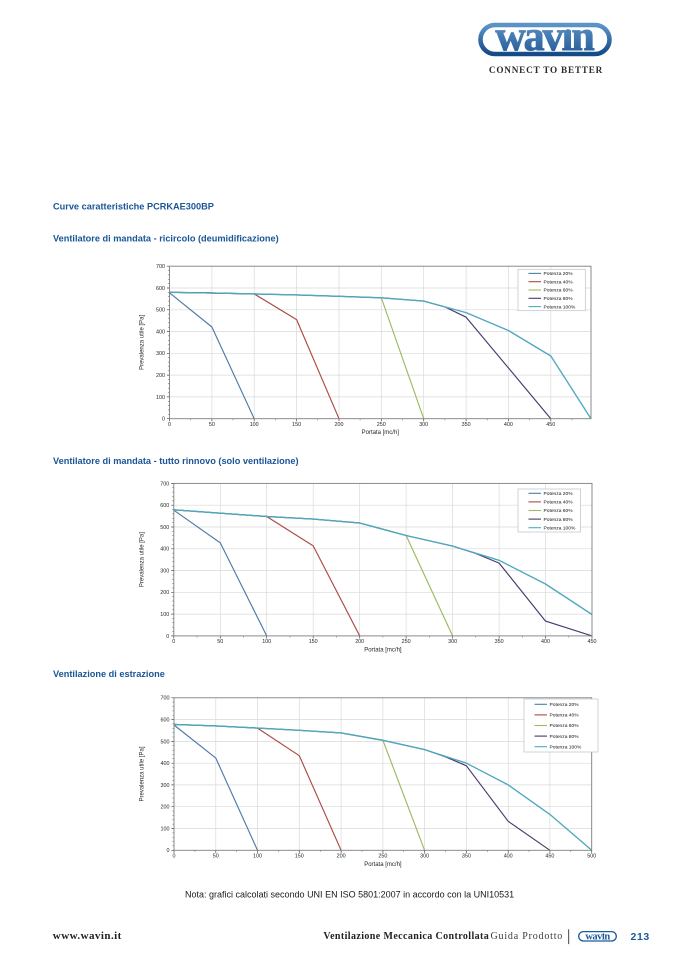 The height and width of the screenshot is (958, 677). Describe the element at coordinates (87, 936) in the screenshot. I see `svg-text: www.wavin.it` at that location.